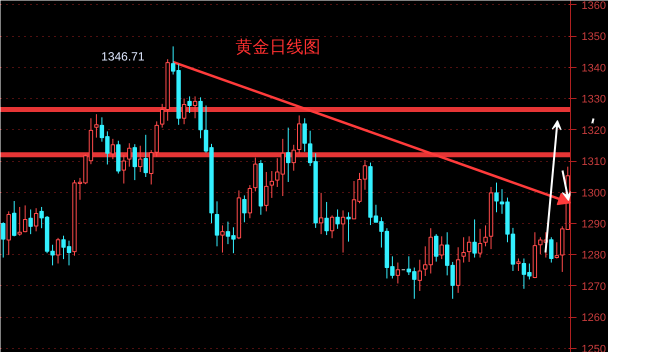  Describe the element at coordinates (594, 37) in the screenshot. I see `y-tick-label: 1350` at that location.